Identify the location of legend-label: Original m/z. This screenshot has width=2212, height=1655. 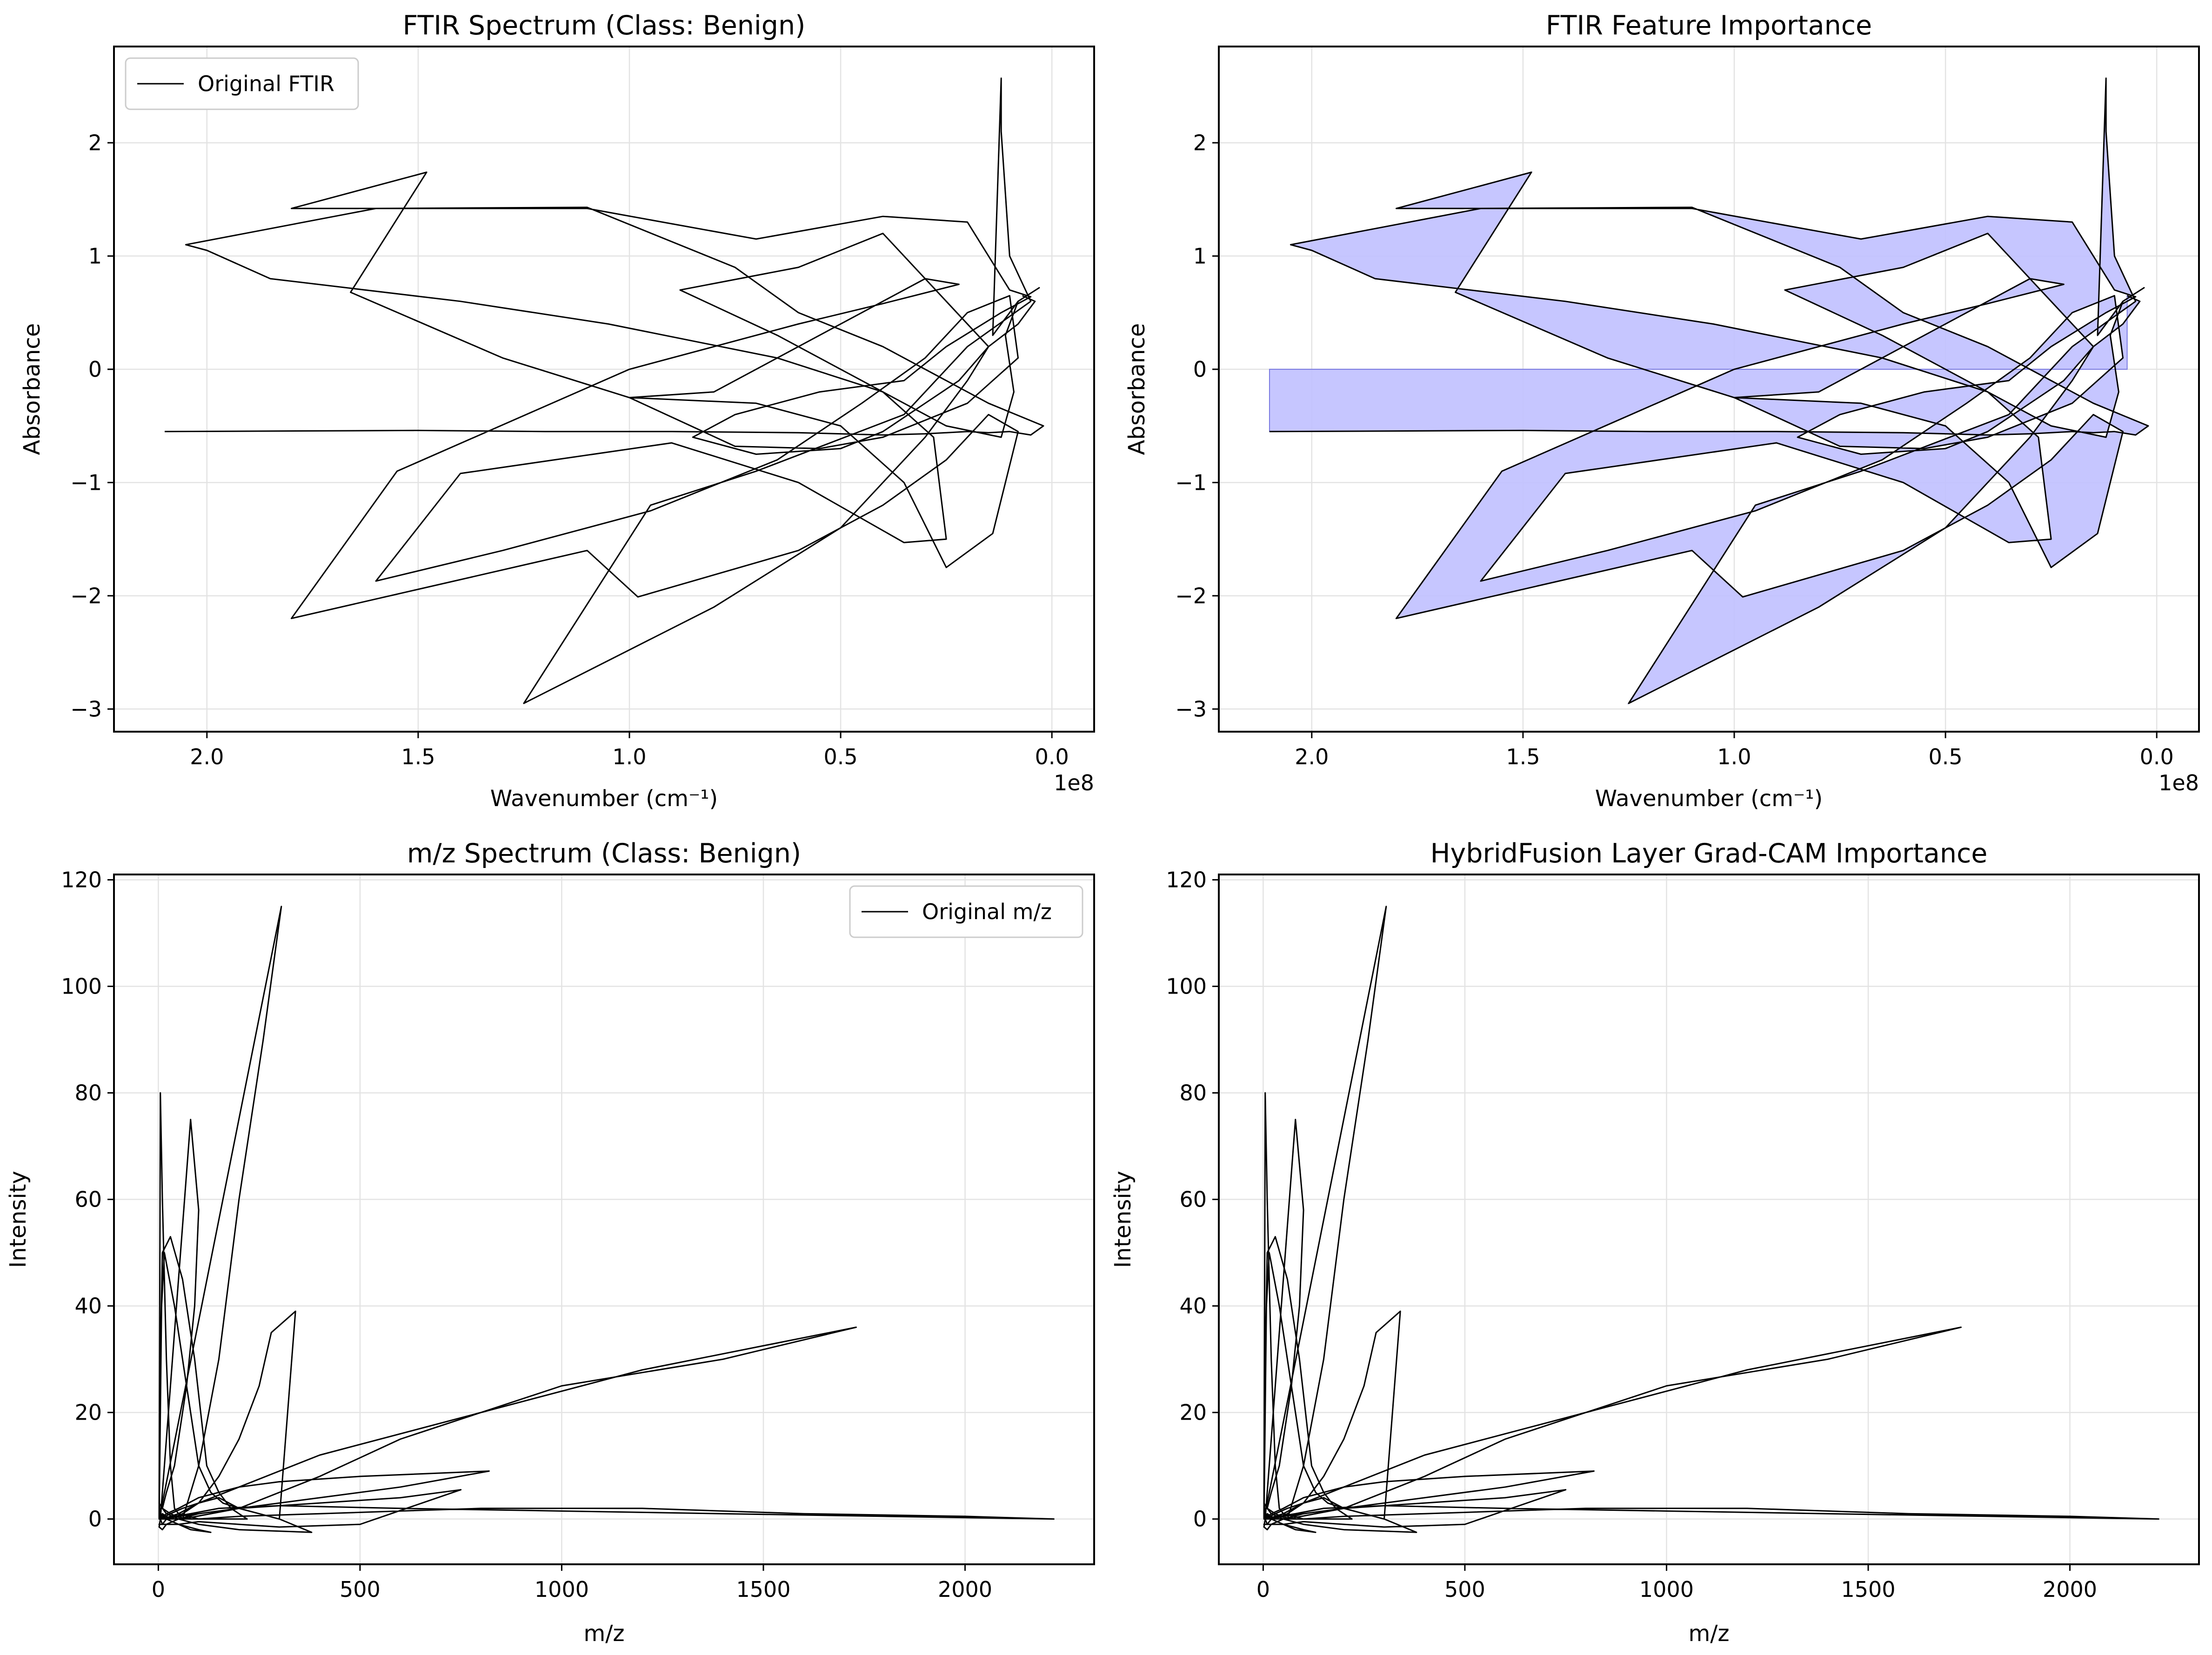
(987, 912).